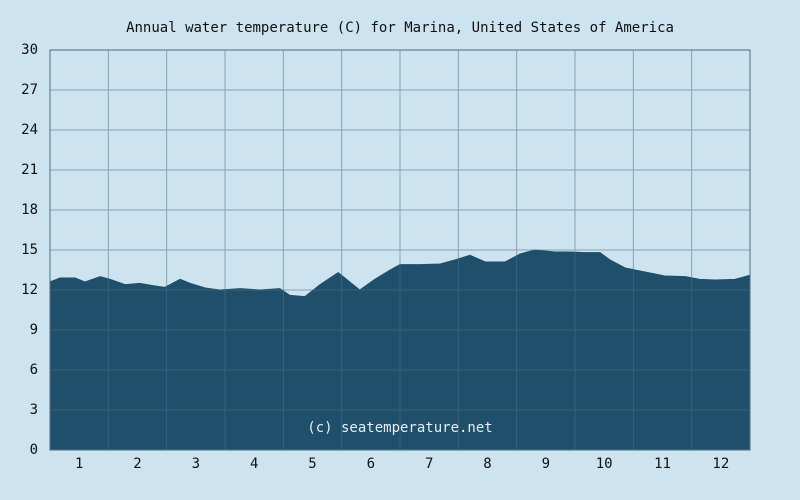 This screenshot has width=800, height=500. I want to click on x-tick-label: 1, so click(79, 464).